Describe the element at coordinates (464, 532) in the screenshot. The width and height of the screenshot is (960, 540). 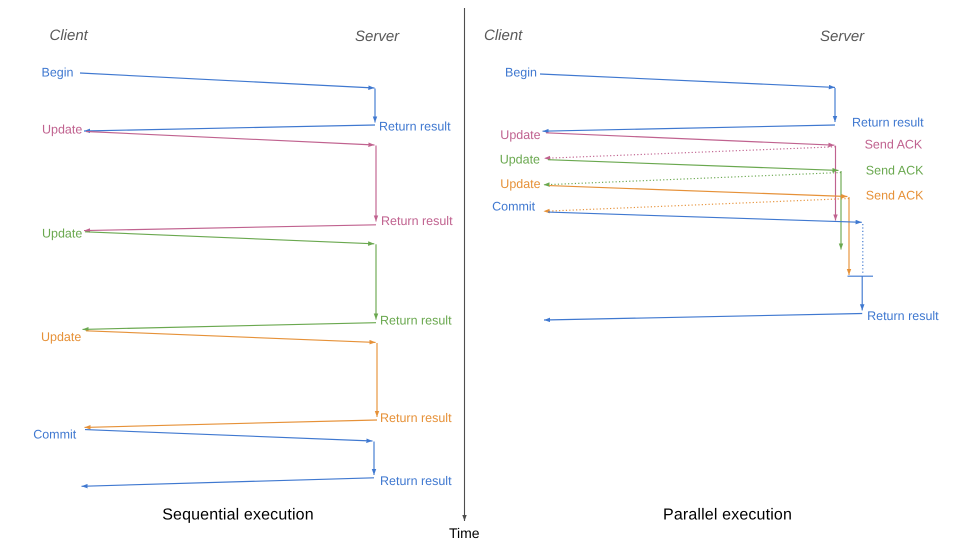
I see `svg-text: Time` at that location.